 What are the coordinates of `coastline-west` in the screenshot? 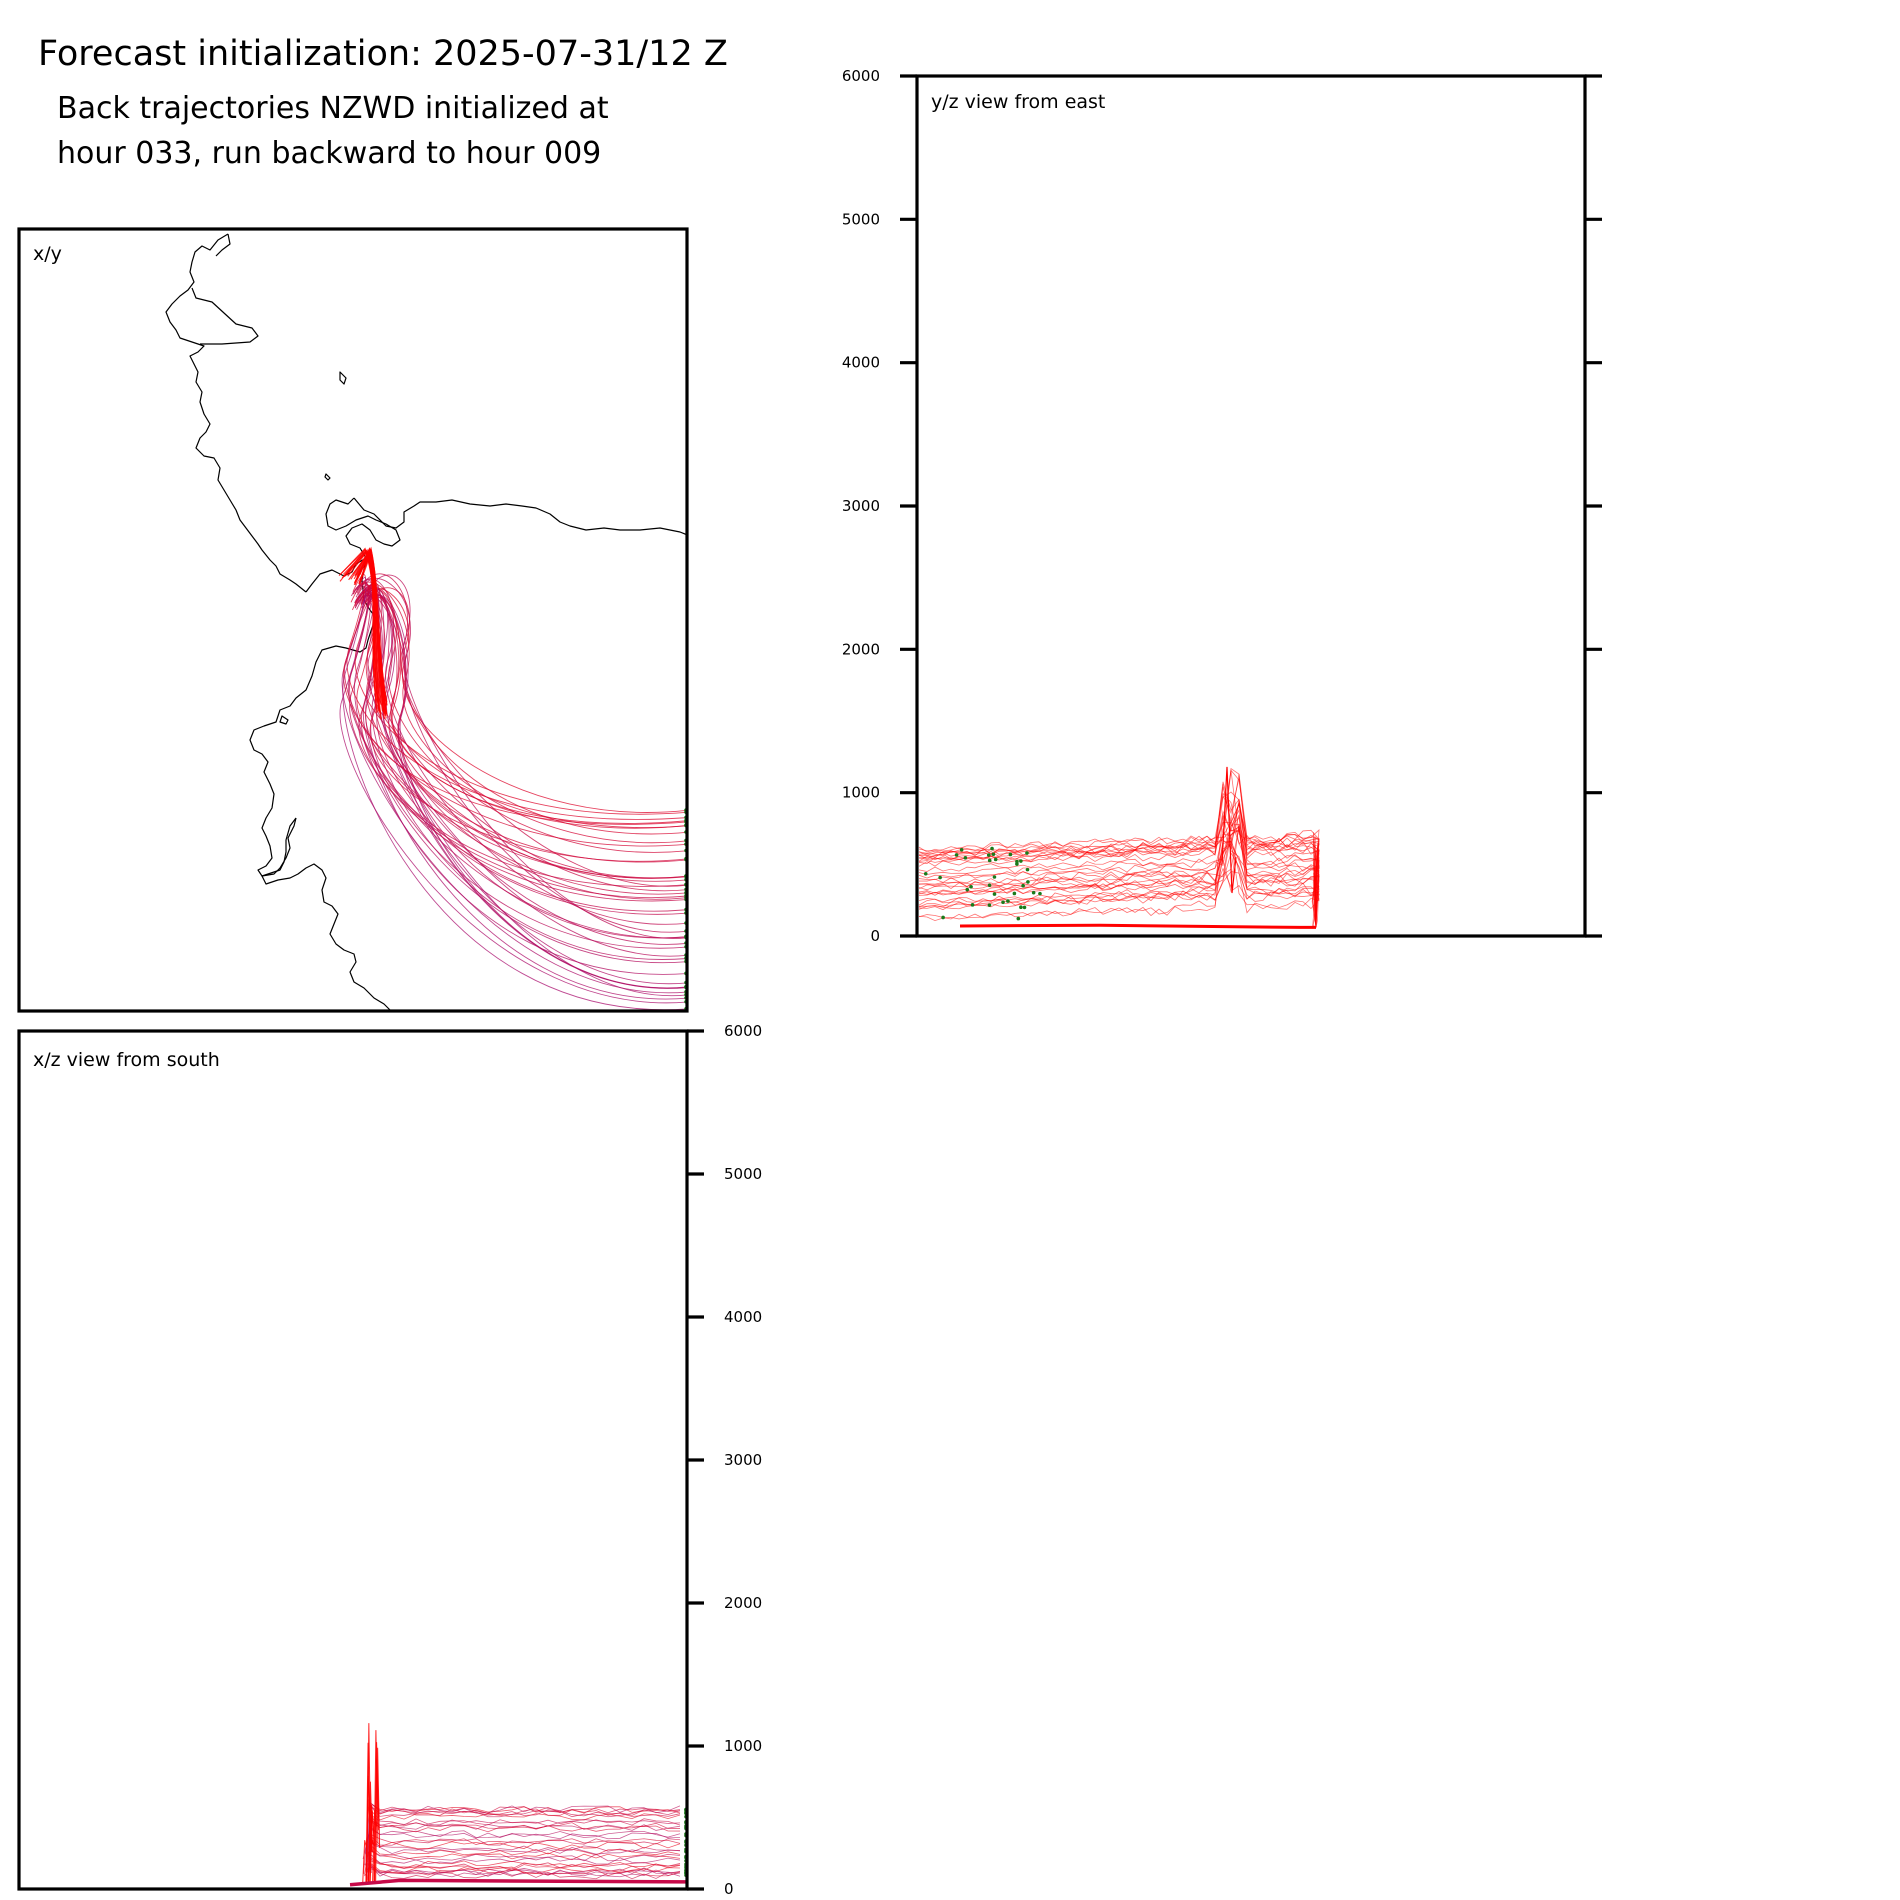 It's located at (236, 413).